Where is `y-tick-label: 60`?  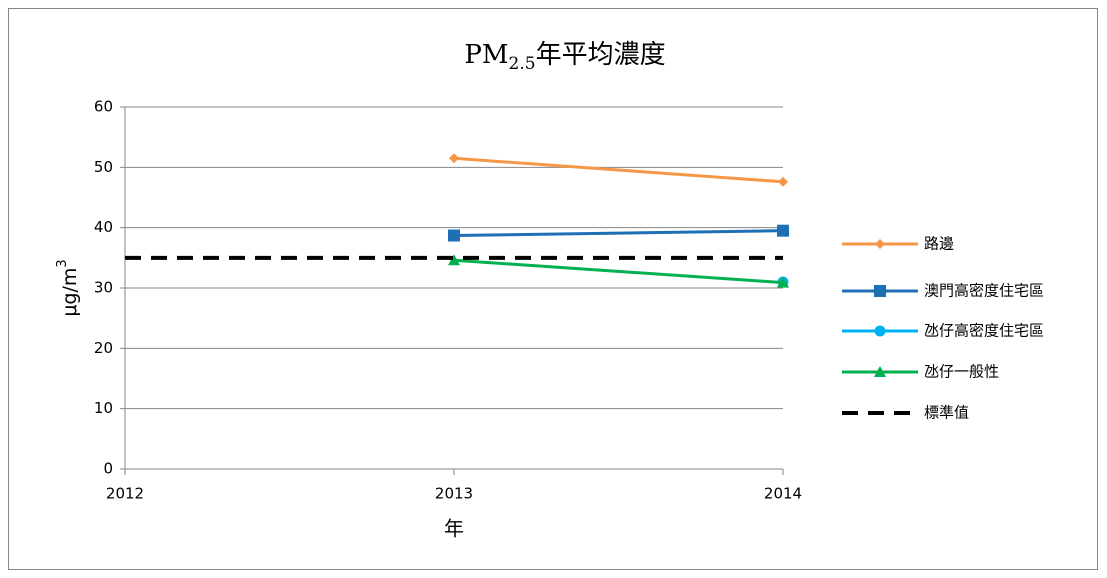 y-tick-label: 60 is located at coordinates (103, 107).